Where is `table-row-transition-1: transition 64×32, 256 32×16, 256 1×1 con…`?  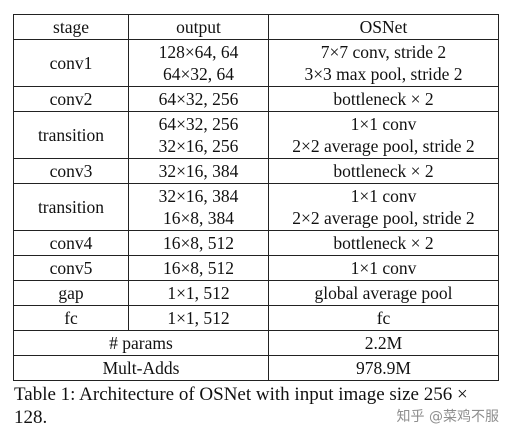 table-row-transition-1: transition 64×32, 256 32×16, 256 1×1 con… is located at coordinates (256, 135).